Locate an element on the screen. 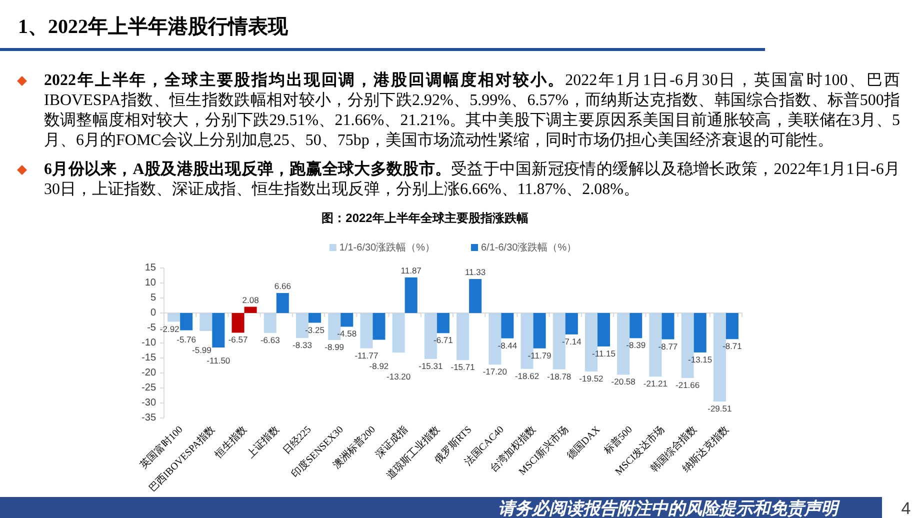 This screenshot has height=518, width=920. data-label: 6.66 is located at coordinates (283, 286).